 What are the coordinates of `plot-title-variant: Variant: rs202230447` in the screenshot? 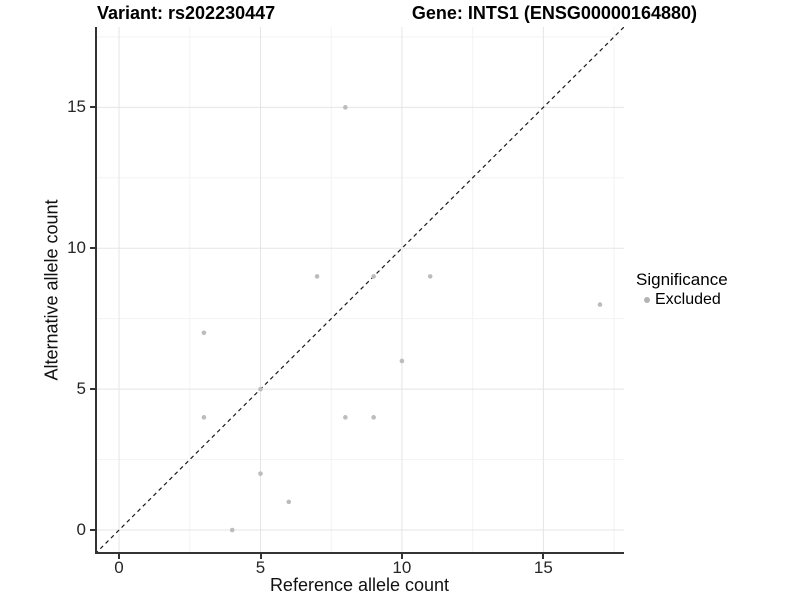 It's located at (186, 13).